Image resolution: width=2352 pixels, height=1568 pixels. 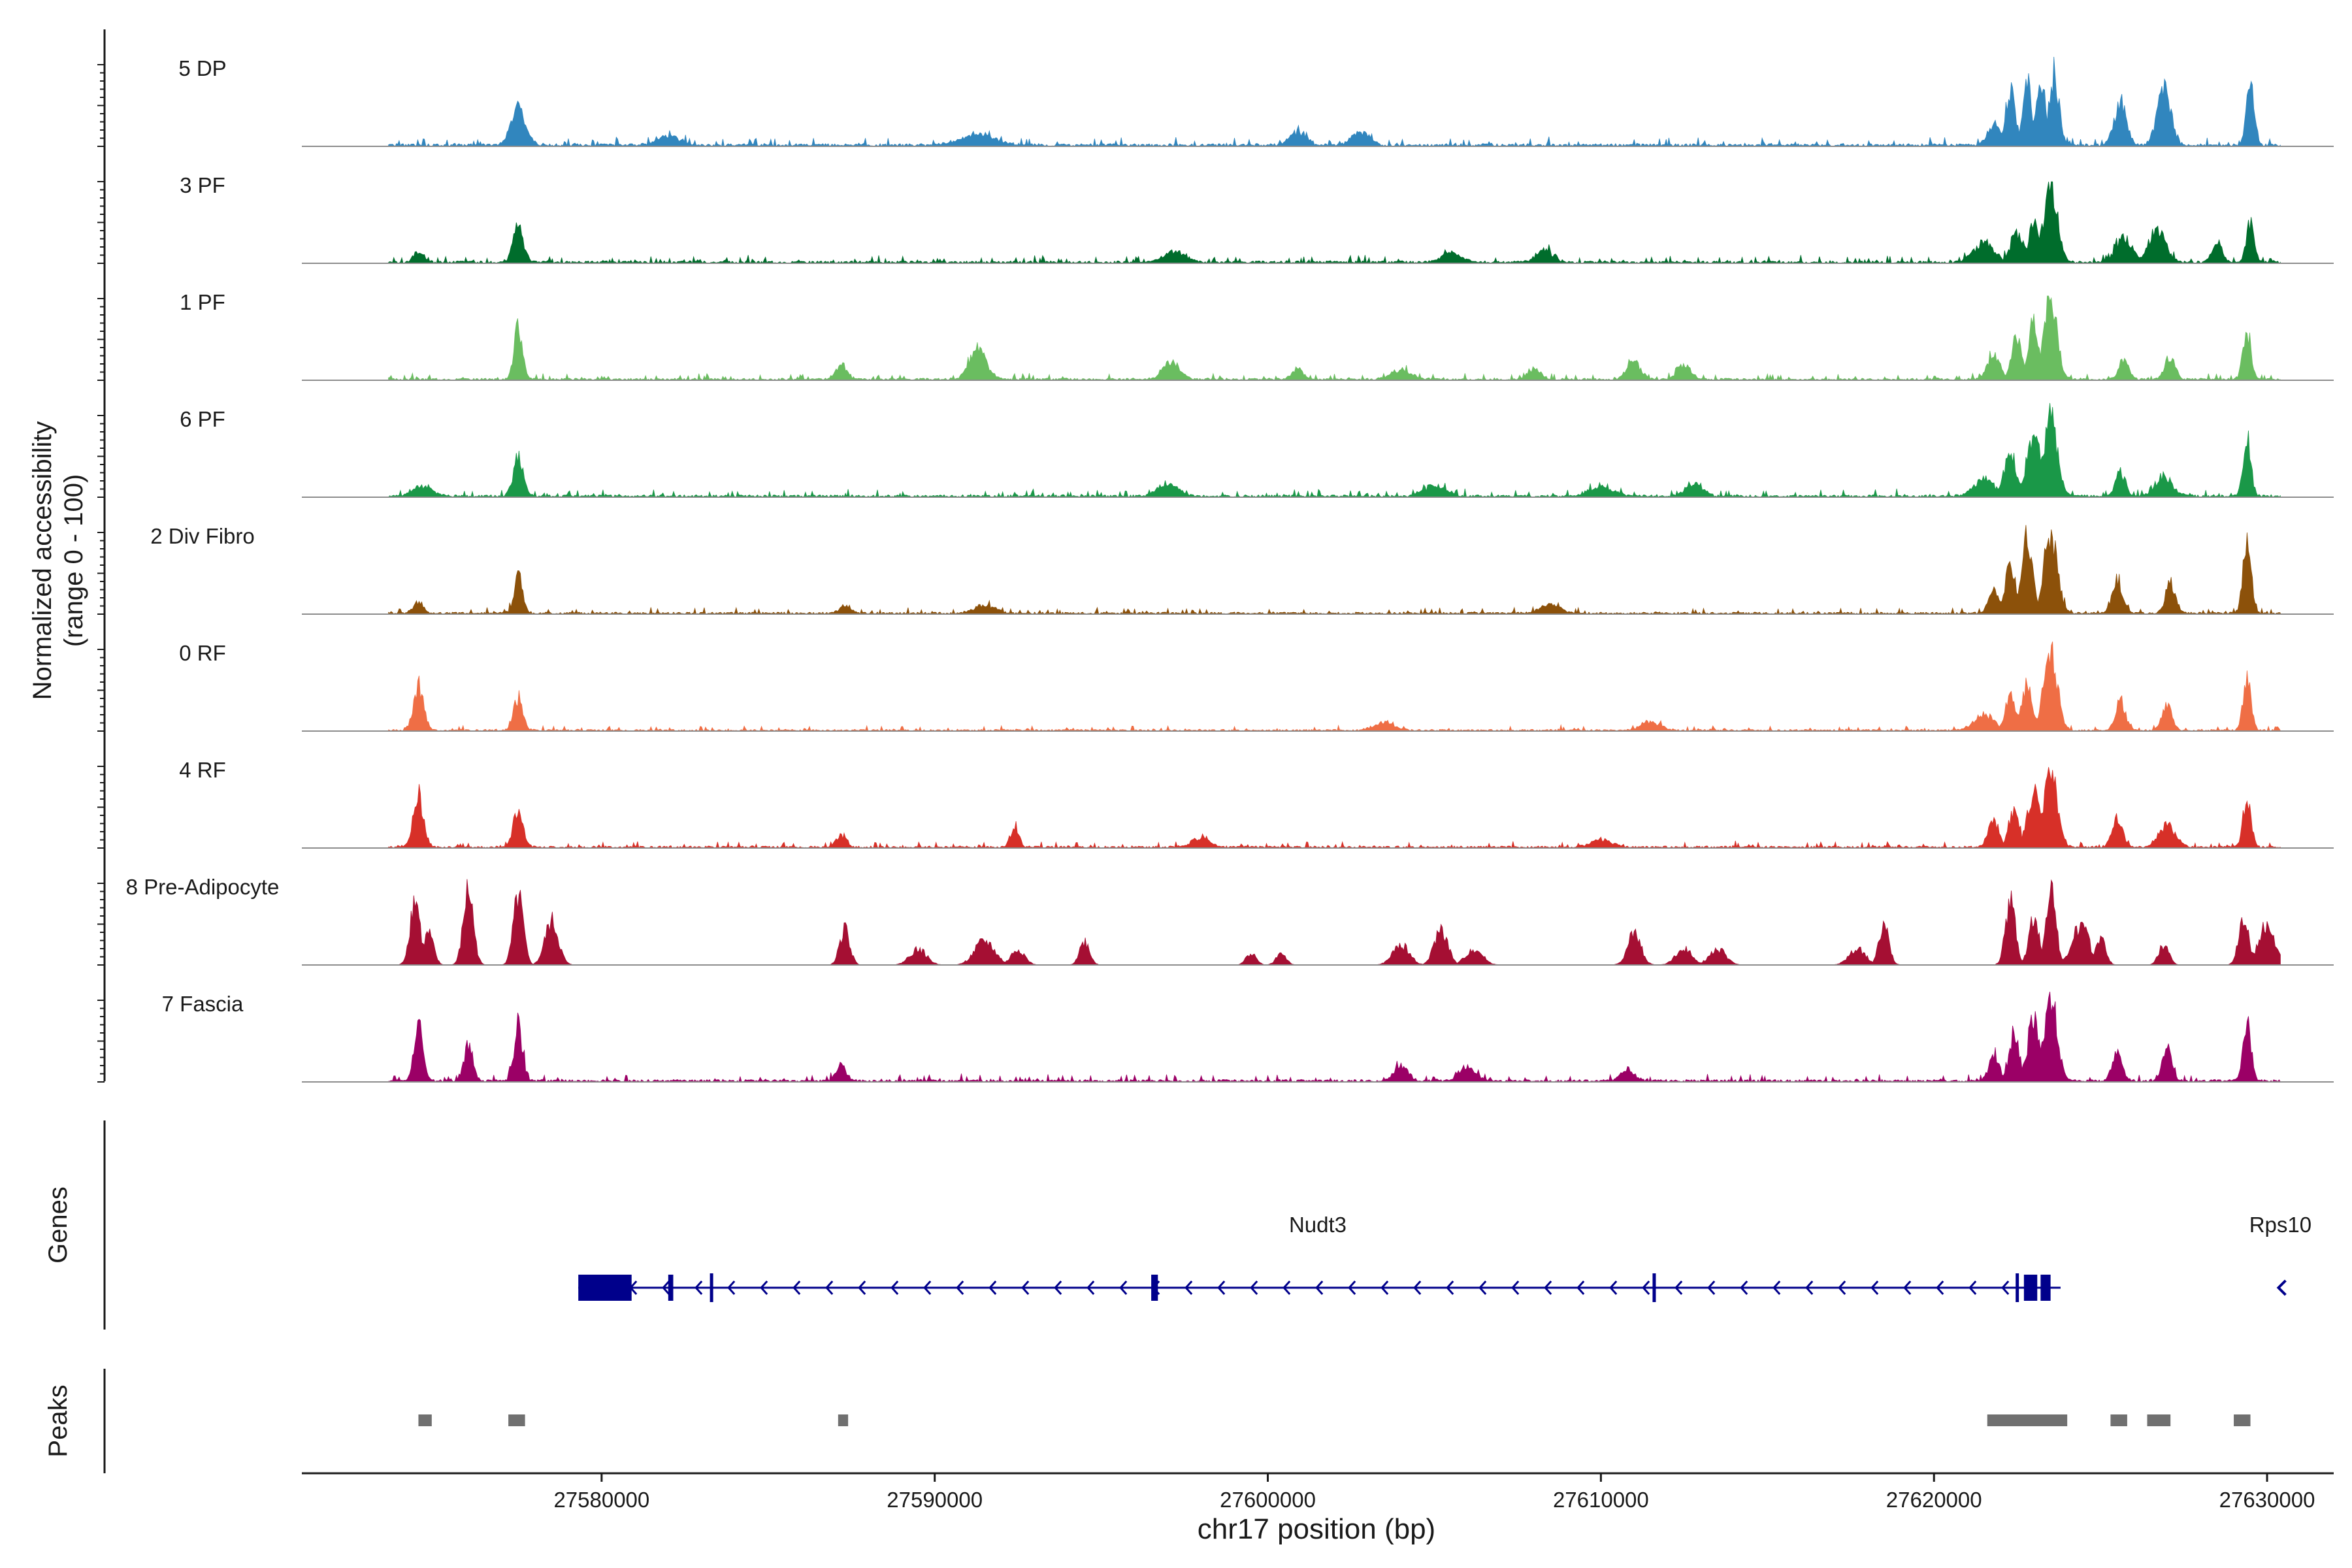 I want to click on coverage-area-5-dp, so click(x=1334, y=101).